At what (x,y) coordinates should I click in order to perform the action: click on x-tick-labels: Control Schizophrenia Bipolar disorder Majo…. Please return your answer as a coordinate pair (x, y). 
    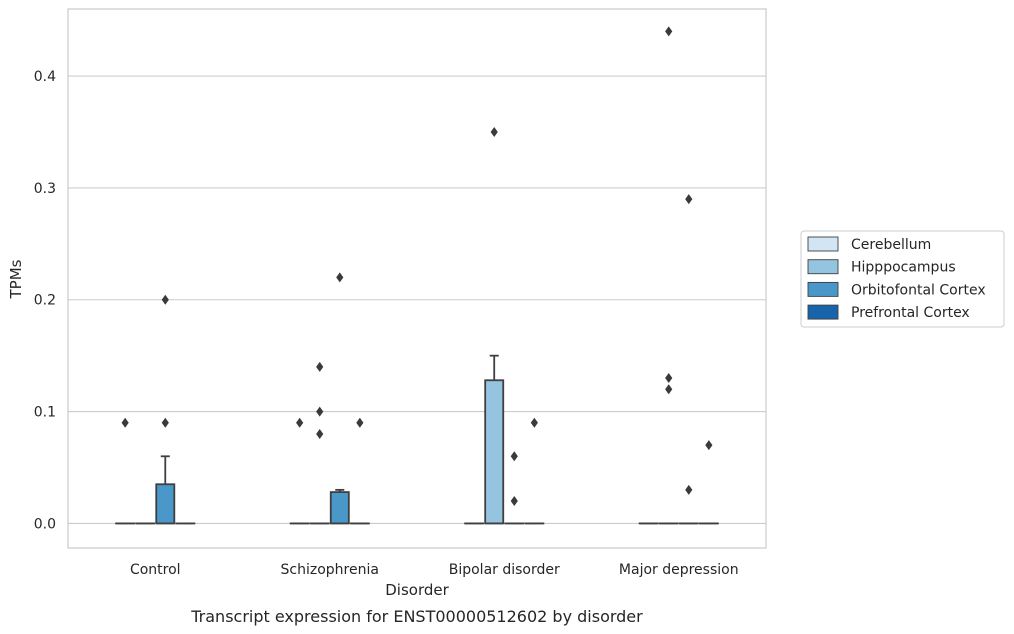
    Looking at the image, I should click on (434, 570).